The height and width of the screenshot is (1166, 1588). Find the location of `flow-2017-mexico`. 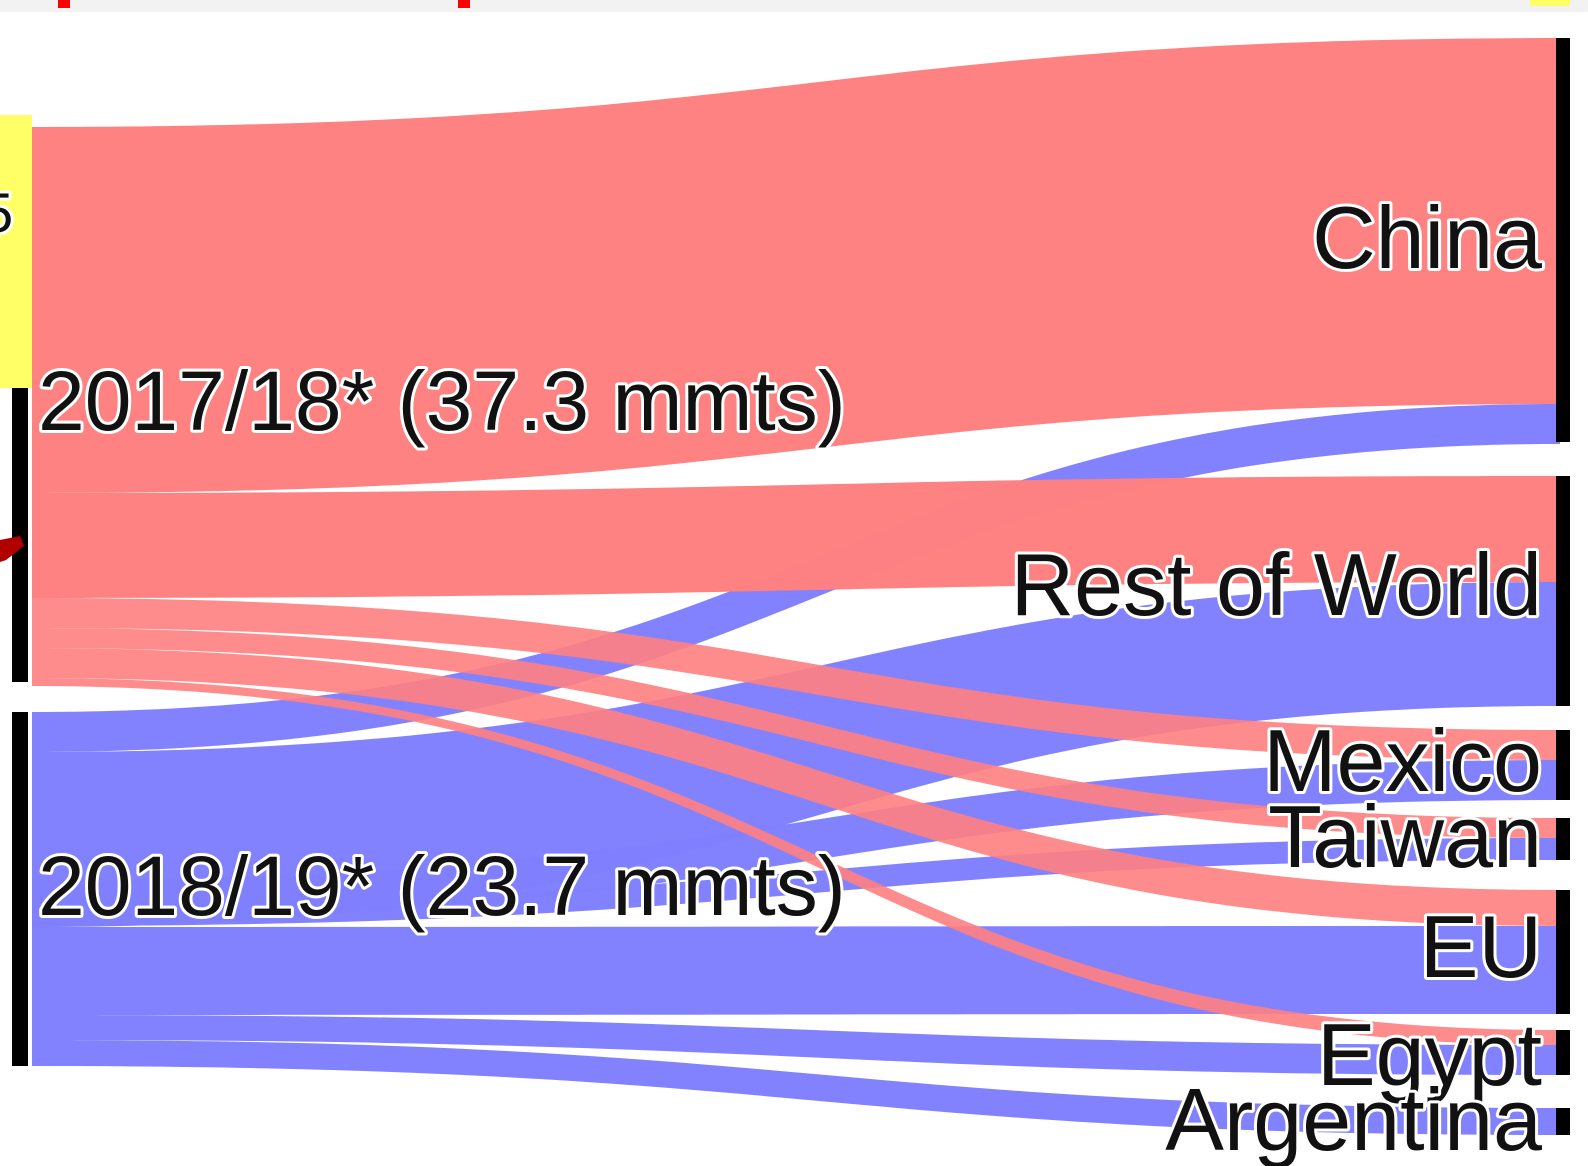

flow-2017-mexico is located at coordinates (796, 679).